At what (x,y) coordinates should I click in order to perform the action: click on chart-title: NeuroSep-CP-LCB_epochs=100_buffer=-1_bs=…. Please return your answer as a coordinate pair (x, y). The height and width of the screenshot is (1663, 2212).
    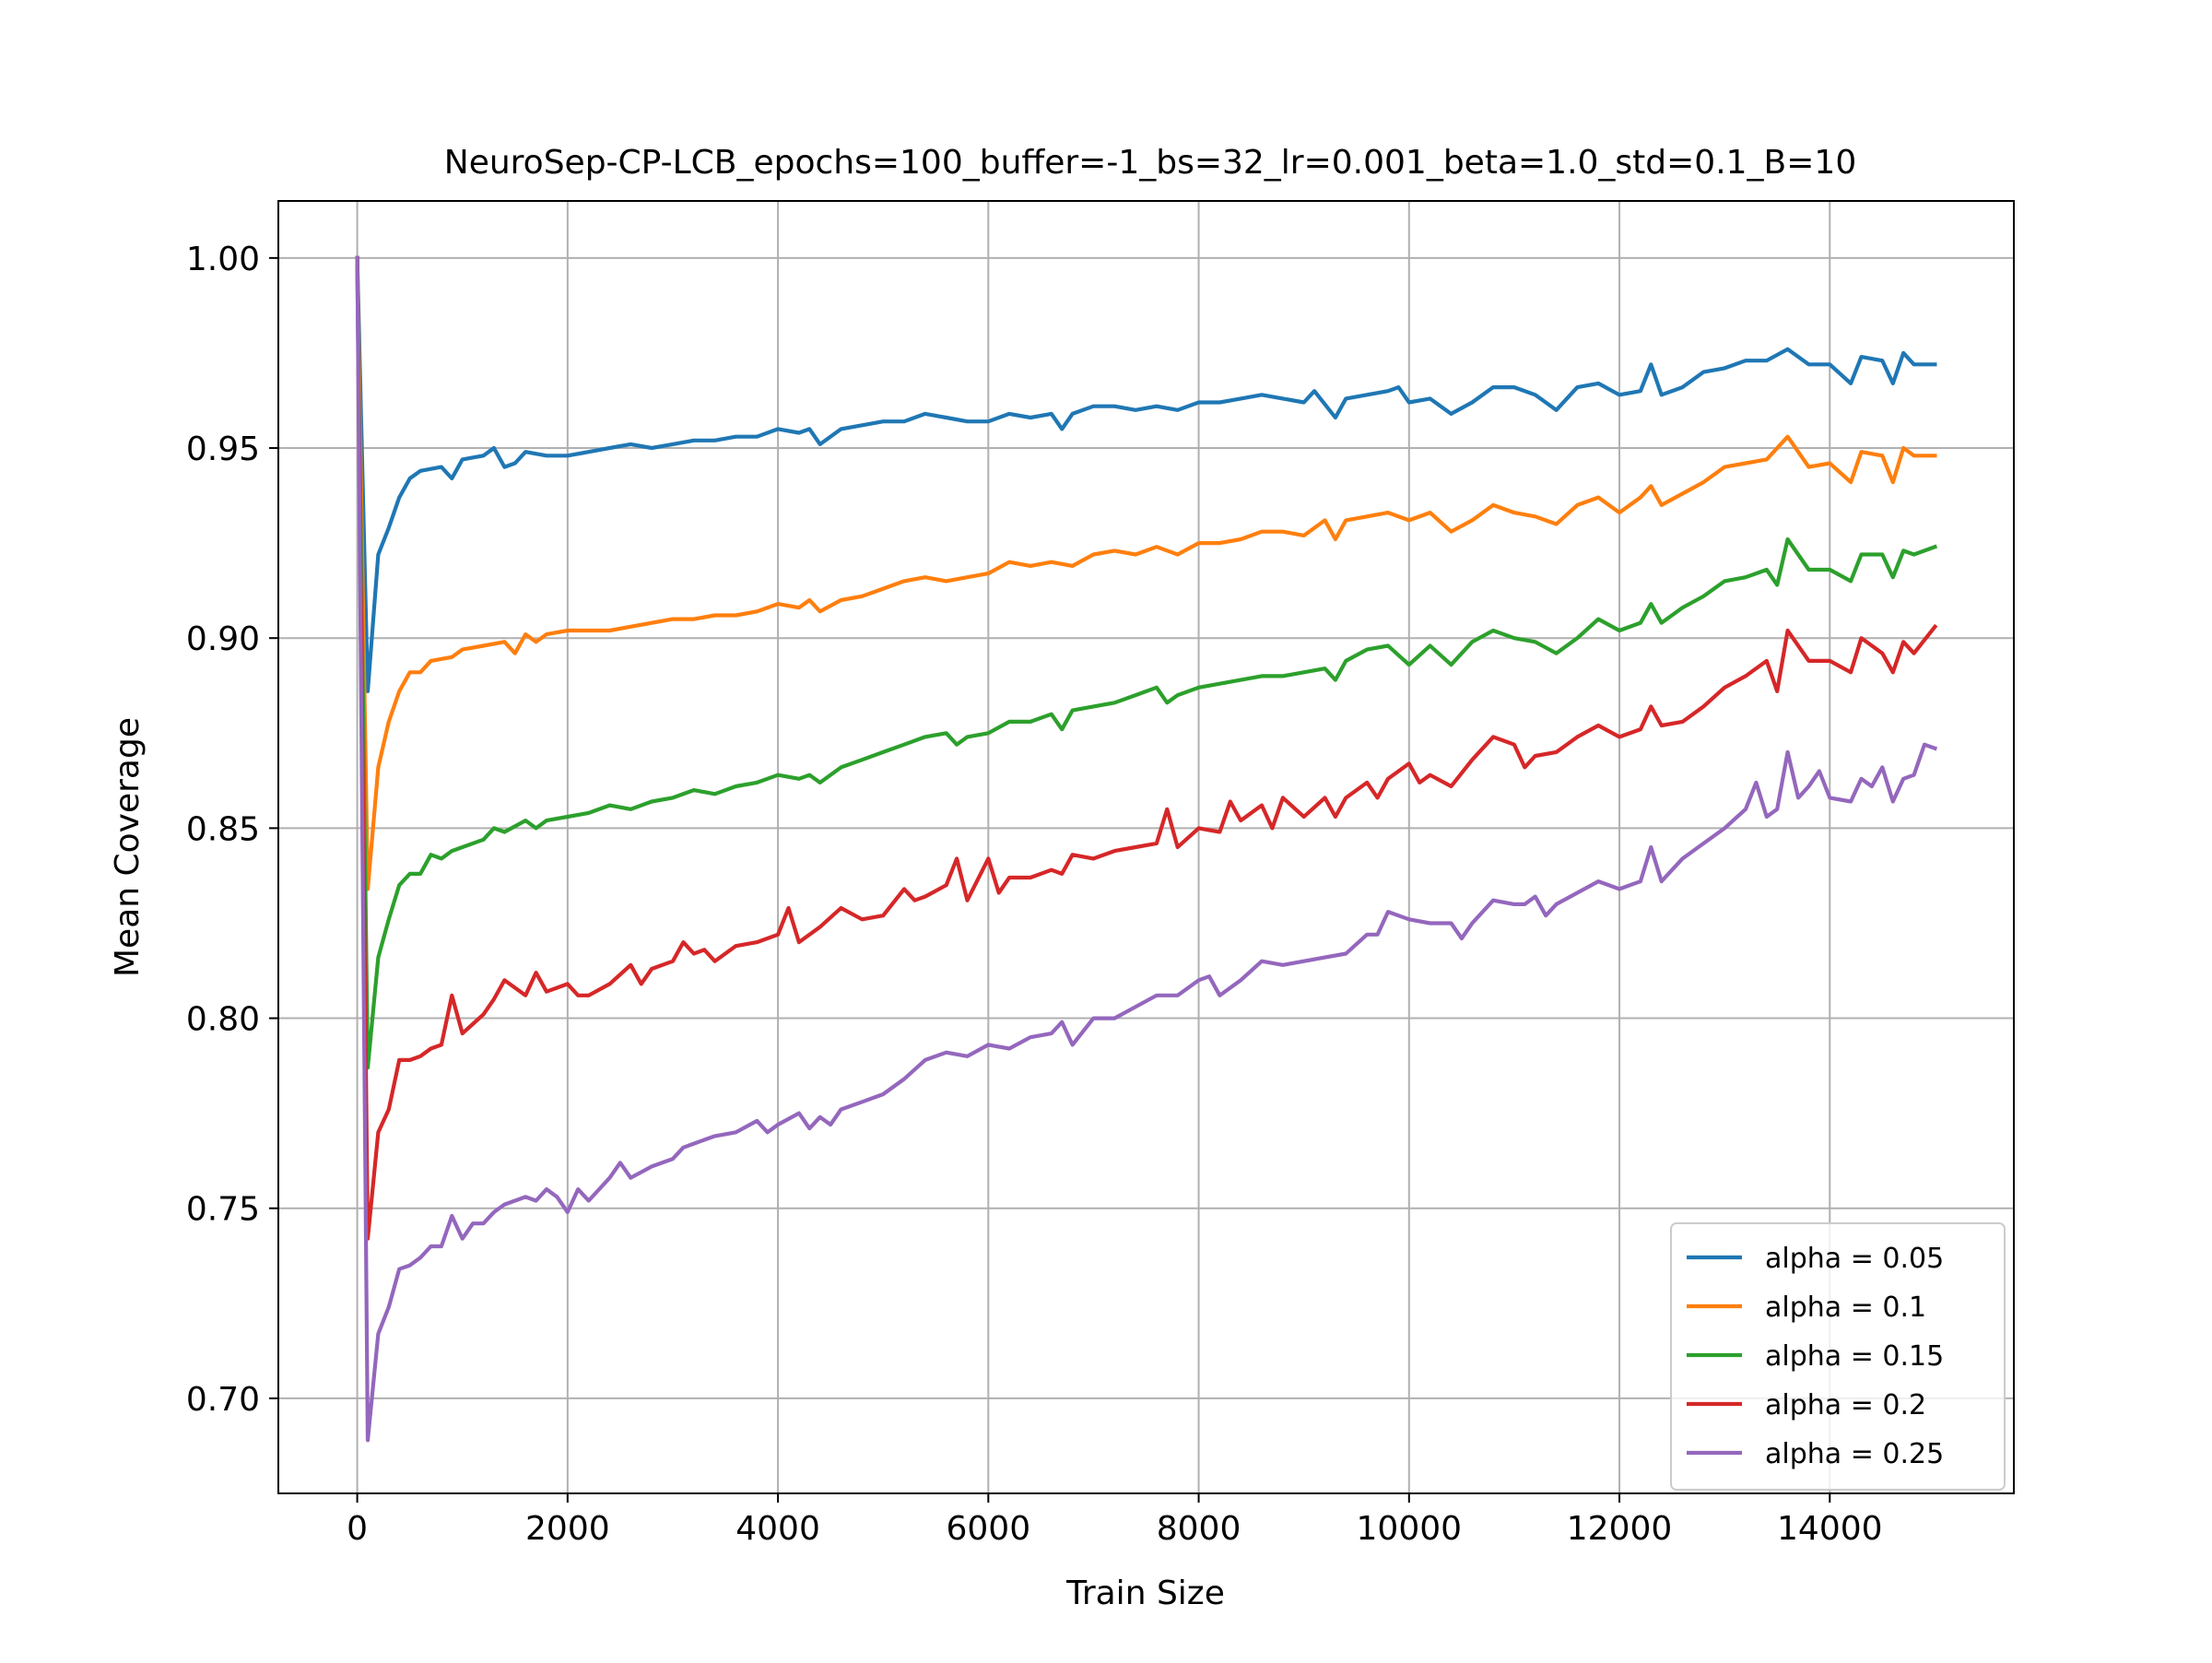
    Looking at the image, I should click on (1150, 163).